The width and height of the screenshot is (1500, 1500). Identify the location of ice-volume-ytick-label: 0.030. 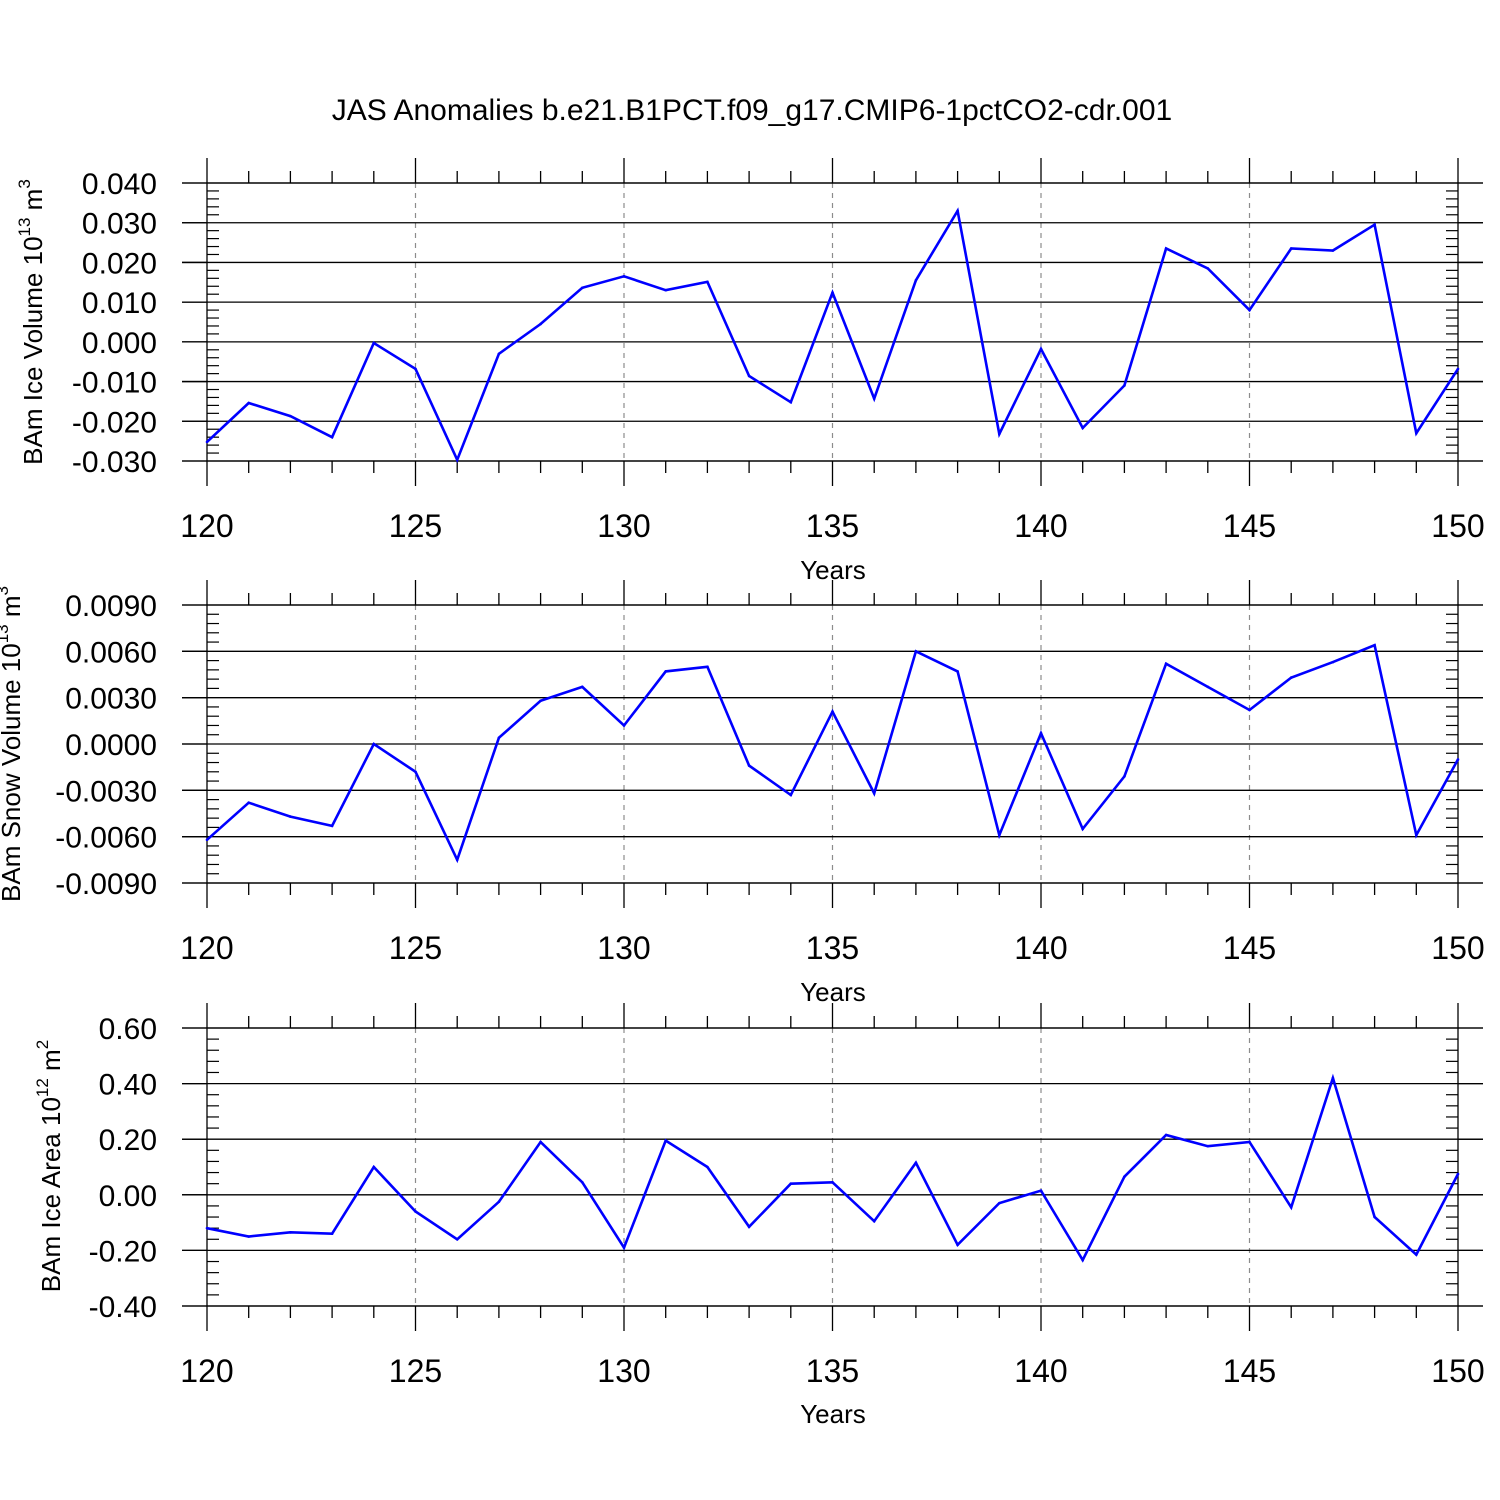
(119, 224).